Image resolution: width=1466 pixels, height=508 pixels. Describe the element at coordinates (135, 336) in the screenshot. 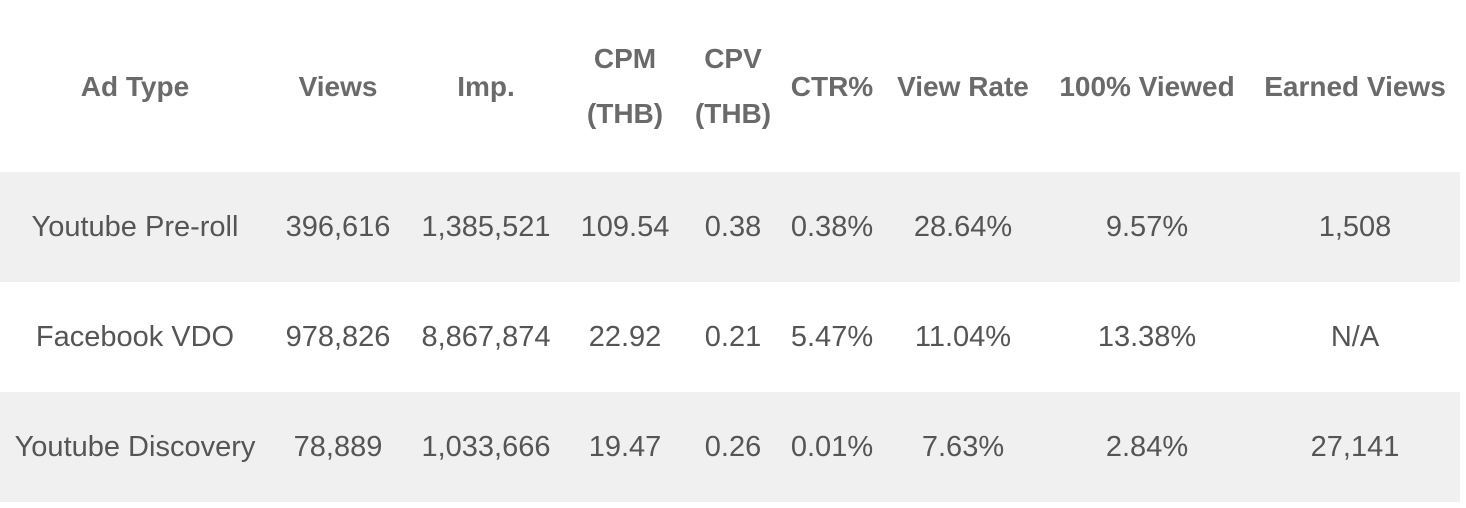

I see `table-cell: Facebook VDO` at that location.